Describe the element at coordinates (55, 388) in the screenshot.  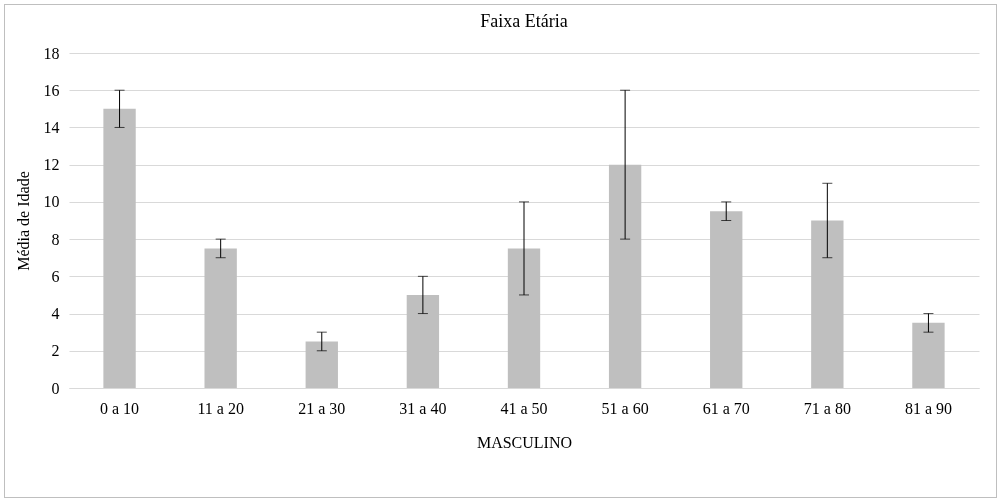
I see `y-tick-label: 0` at that location.